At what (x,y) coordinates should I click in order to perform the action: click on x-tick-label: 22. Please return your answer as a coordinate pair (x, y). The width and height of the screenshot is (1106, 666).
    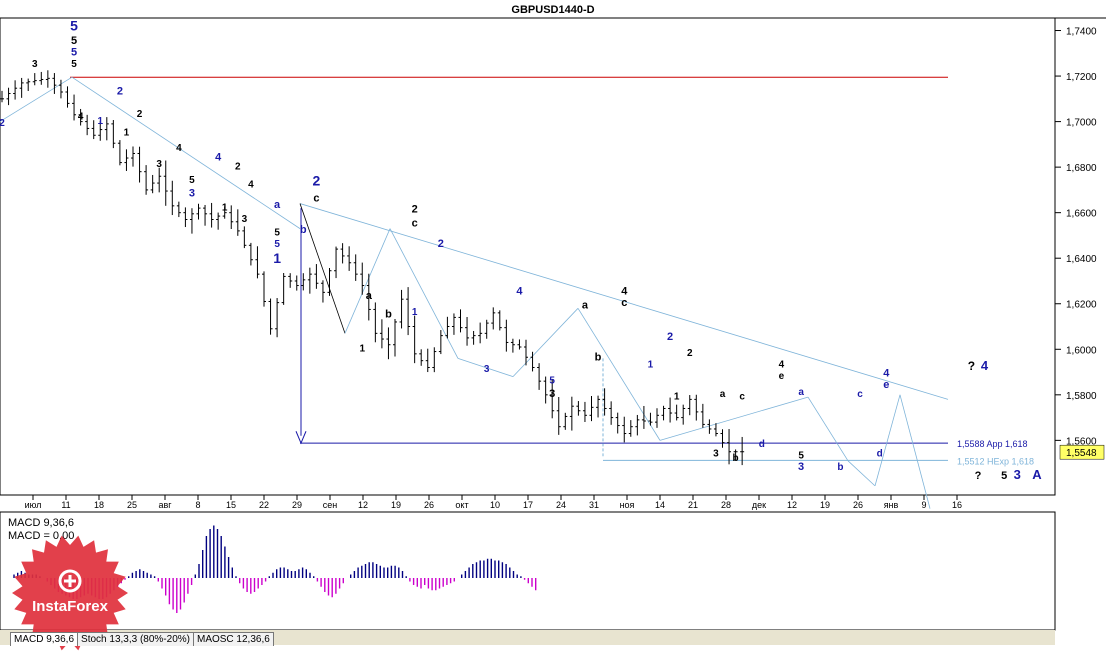
    Looking at the image, I should click on (264, 505).